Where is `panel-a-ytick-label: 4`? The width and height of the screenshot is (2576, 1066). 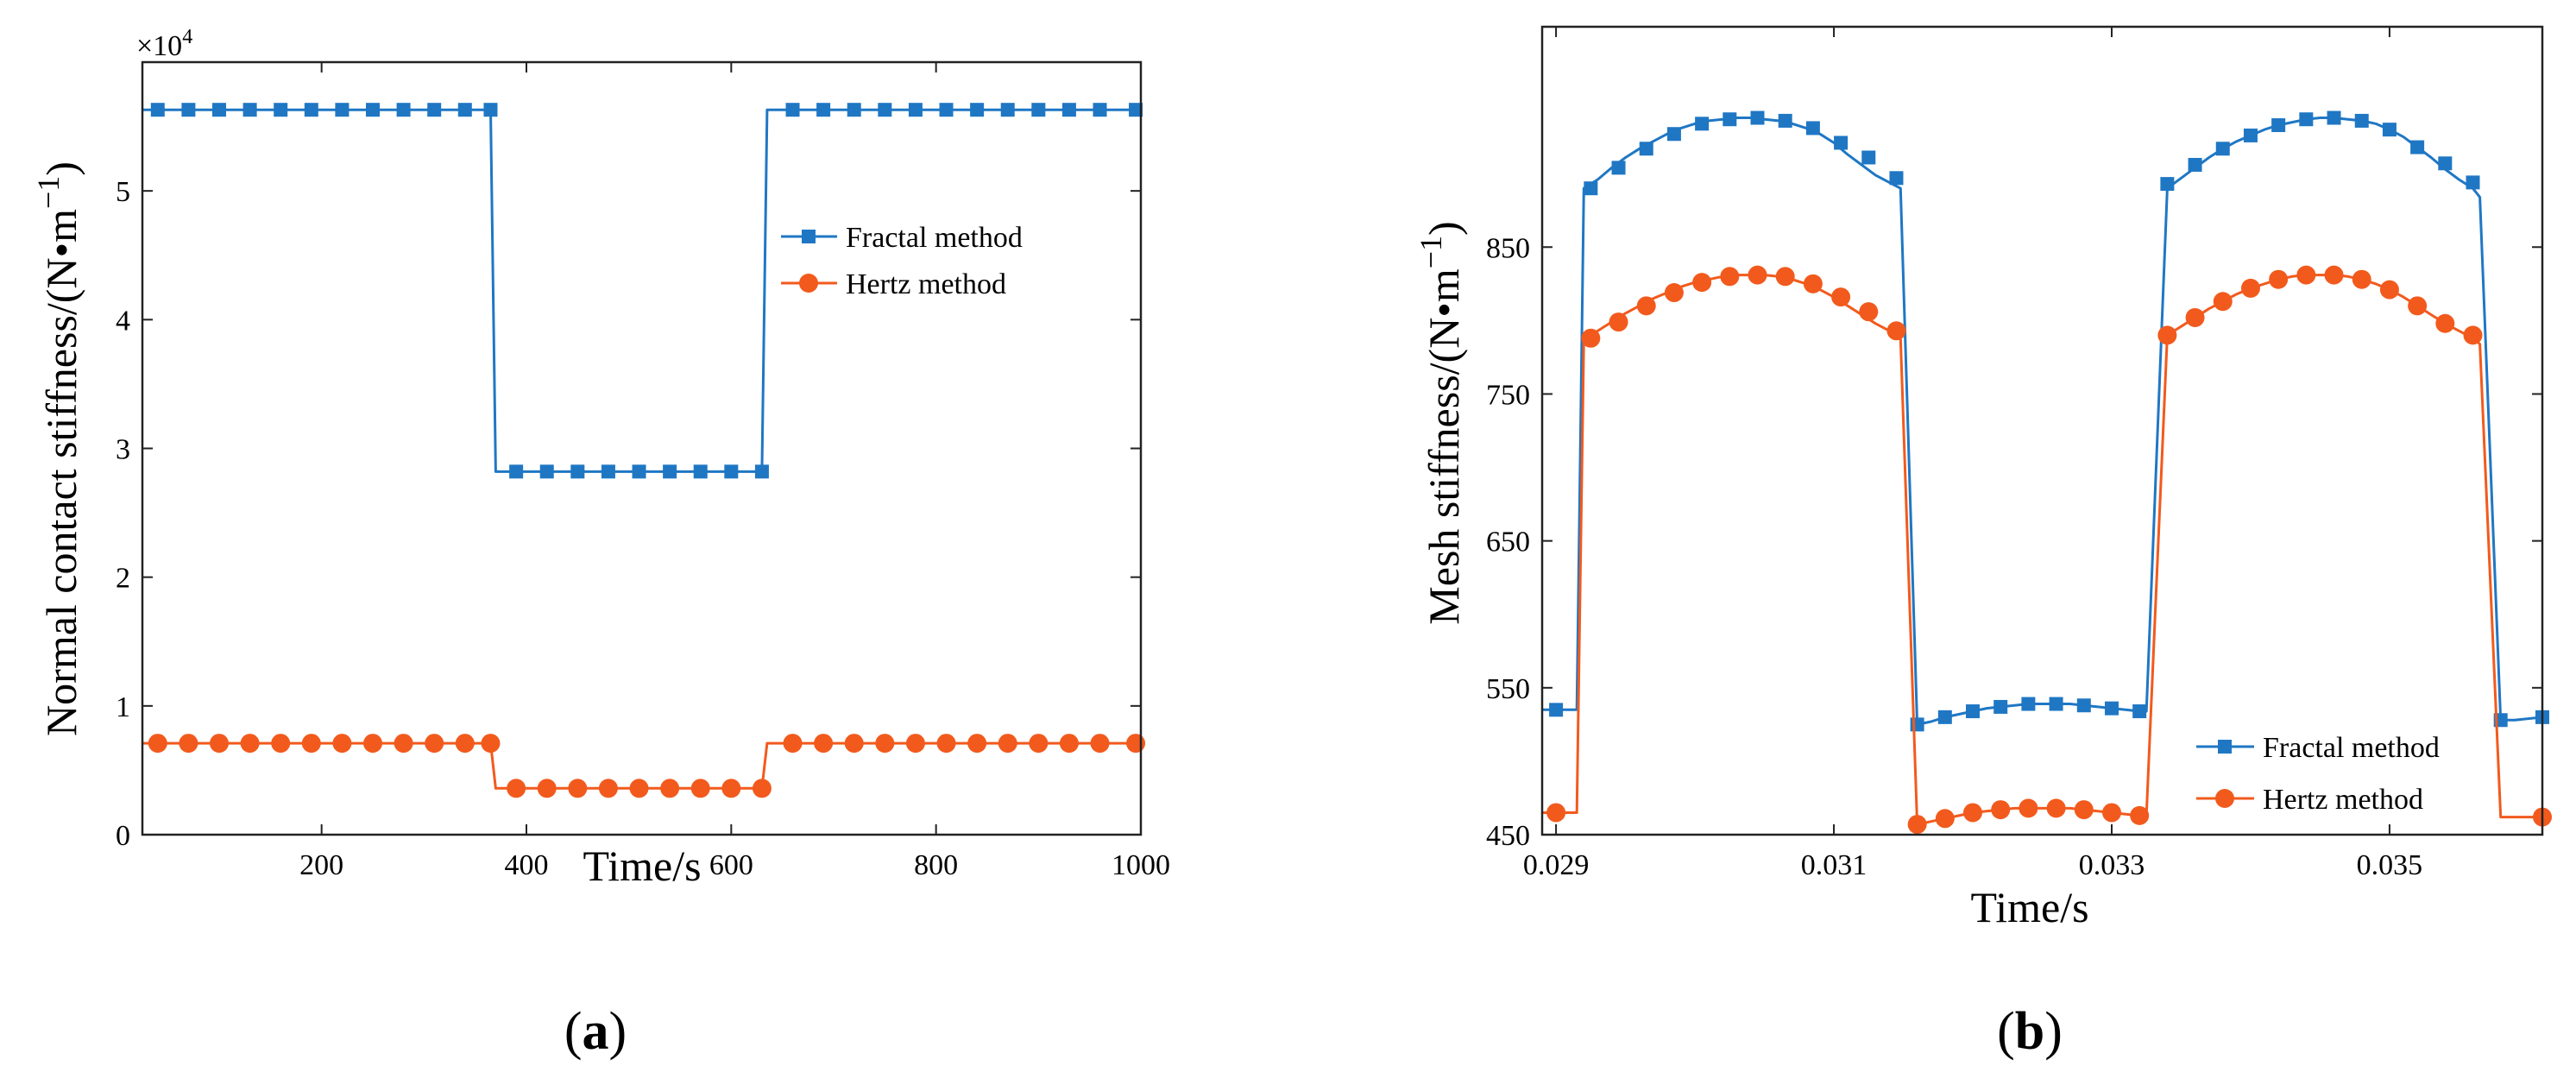 panel-a-ytick-label: 4 is located at coordinates (123, 321).